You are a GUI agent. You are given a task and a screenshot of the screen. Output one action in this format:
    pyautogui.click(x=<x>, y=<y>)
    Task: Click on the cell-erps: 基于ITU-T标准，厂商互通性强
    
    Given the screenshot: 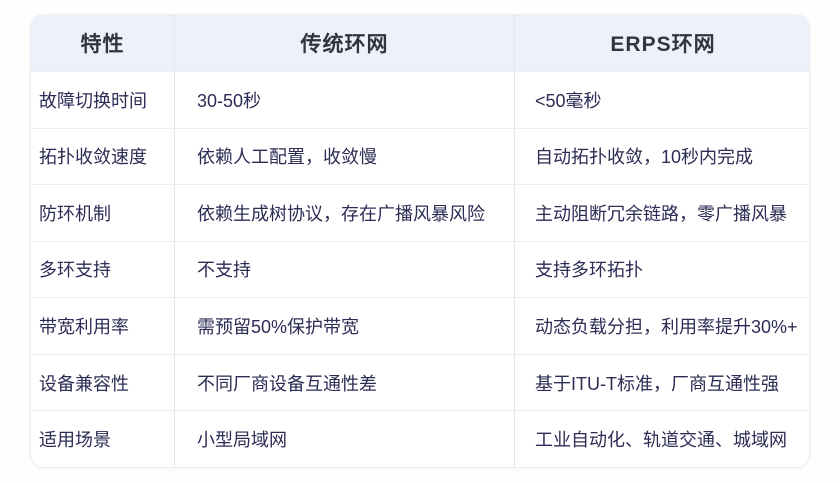 What is the action you would take?
    pyautogui.click(x=661, y=382)
    